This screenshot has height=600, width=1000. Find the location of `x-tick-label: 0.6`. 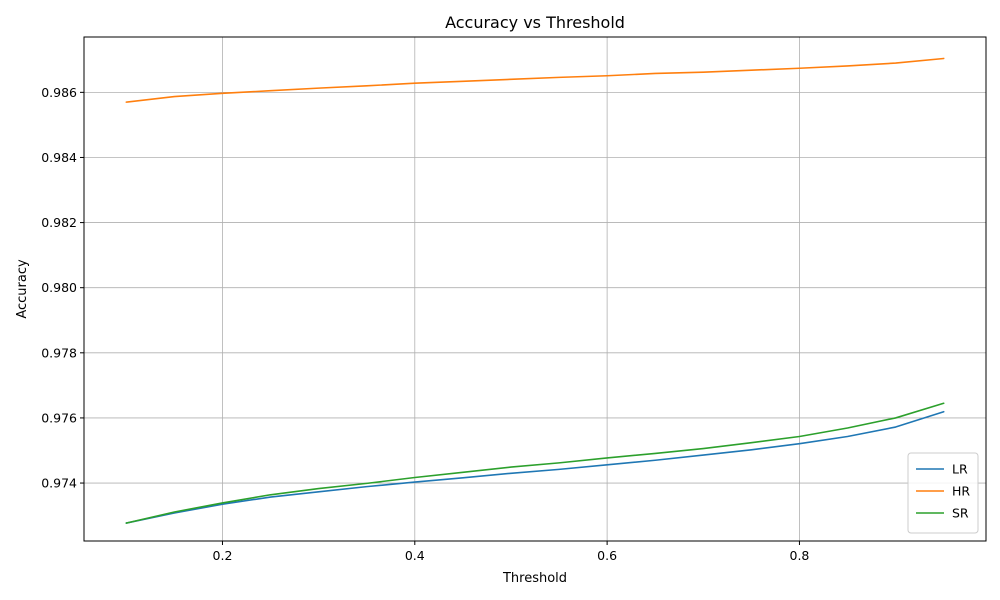

x-tick-label: 0.6 is located at coordinates (607, 555).